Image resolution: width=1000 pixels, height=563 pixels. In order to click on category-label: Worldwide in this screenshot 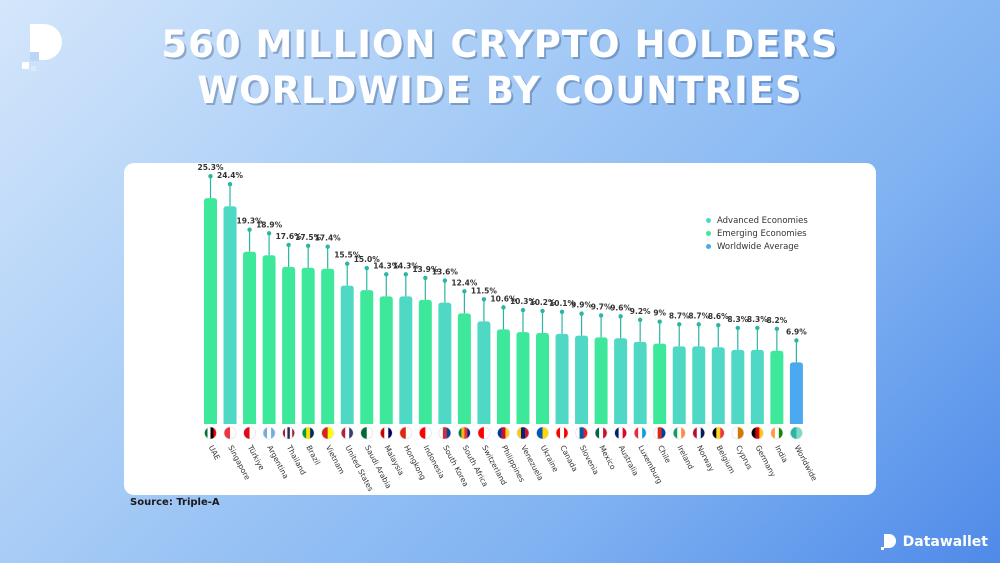, I will do `click(806, 463)`.